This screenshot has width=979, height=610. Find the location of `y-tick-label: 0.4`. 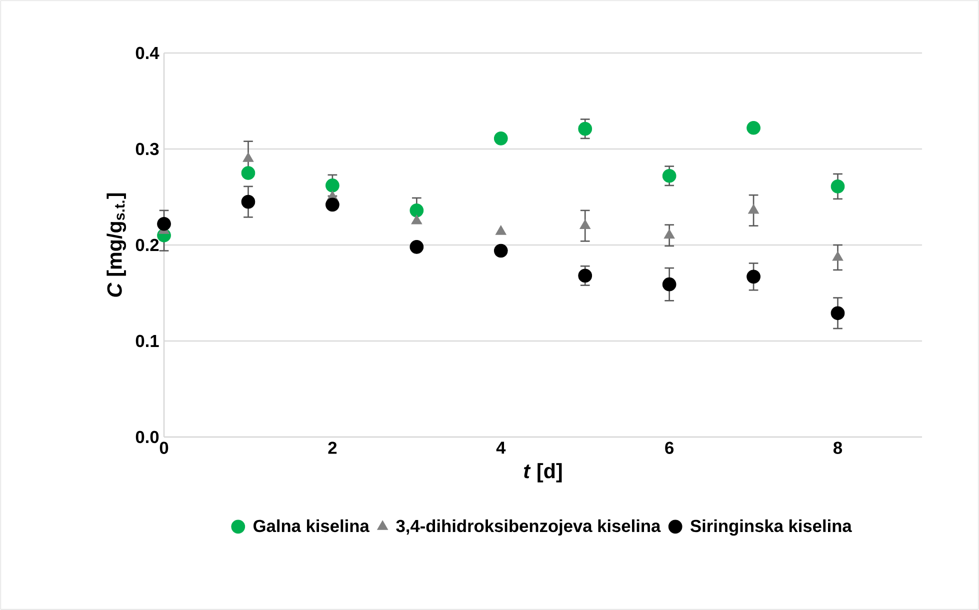

y-tick-label: 0.4 is located at coordinates (148, 53).